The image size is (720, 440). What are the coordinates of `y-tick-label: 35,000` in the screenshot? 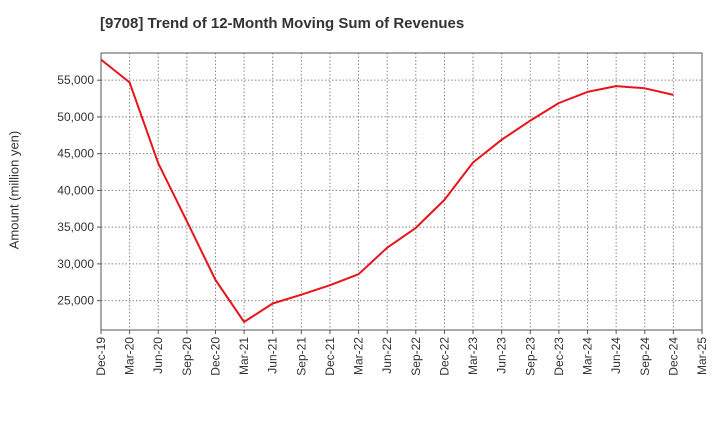 It's located at (75, 227).